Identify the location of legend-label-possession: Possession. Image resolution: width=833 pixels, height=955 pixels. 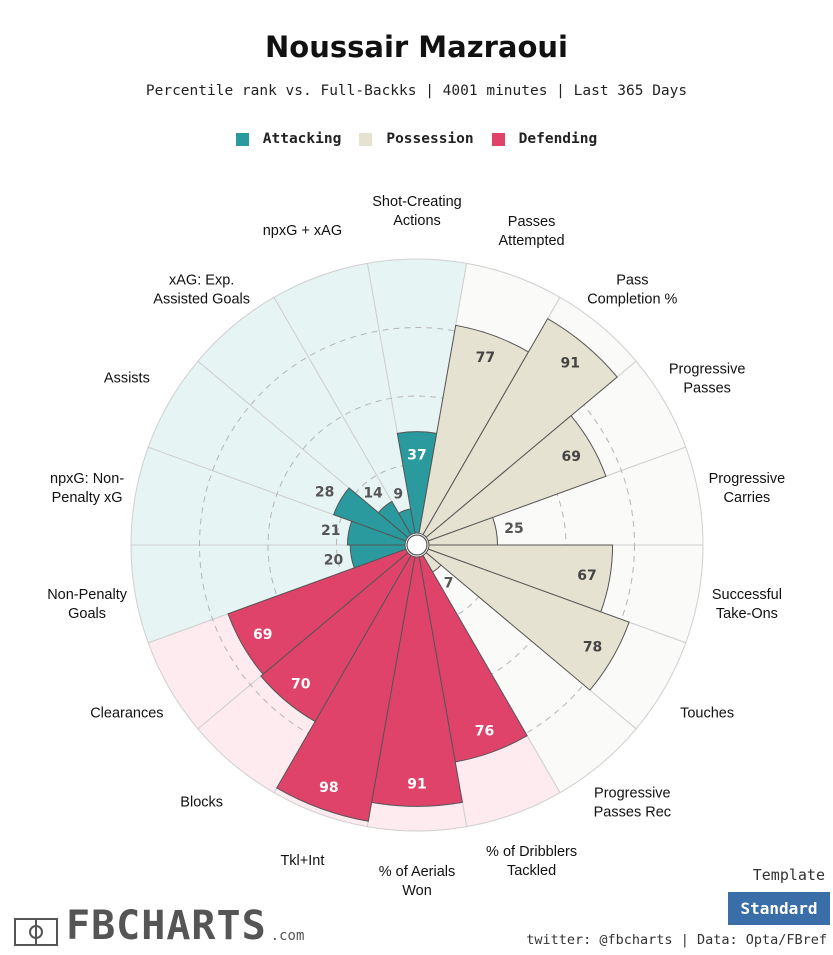
(430, 139).